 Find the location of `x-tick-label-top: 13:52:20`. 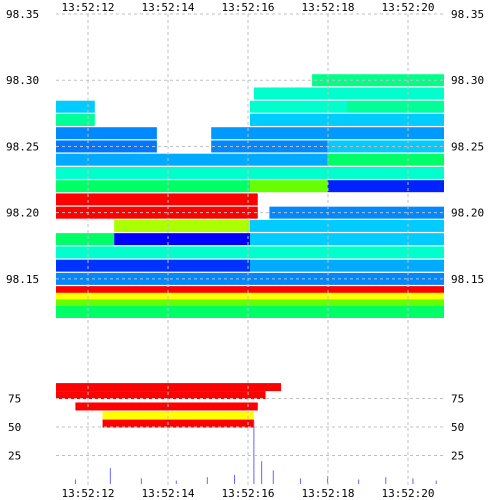

x-tick-label-top: 13:52:20 is located at coordinates (408, 7).